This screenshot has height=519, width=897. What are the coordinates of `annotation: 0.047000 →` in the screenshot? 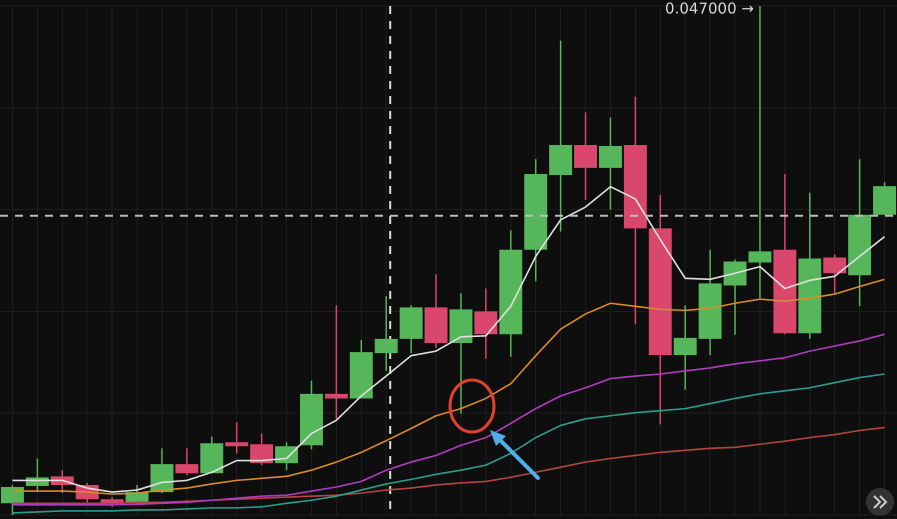 It's located at (709, 9).